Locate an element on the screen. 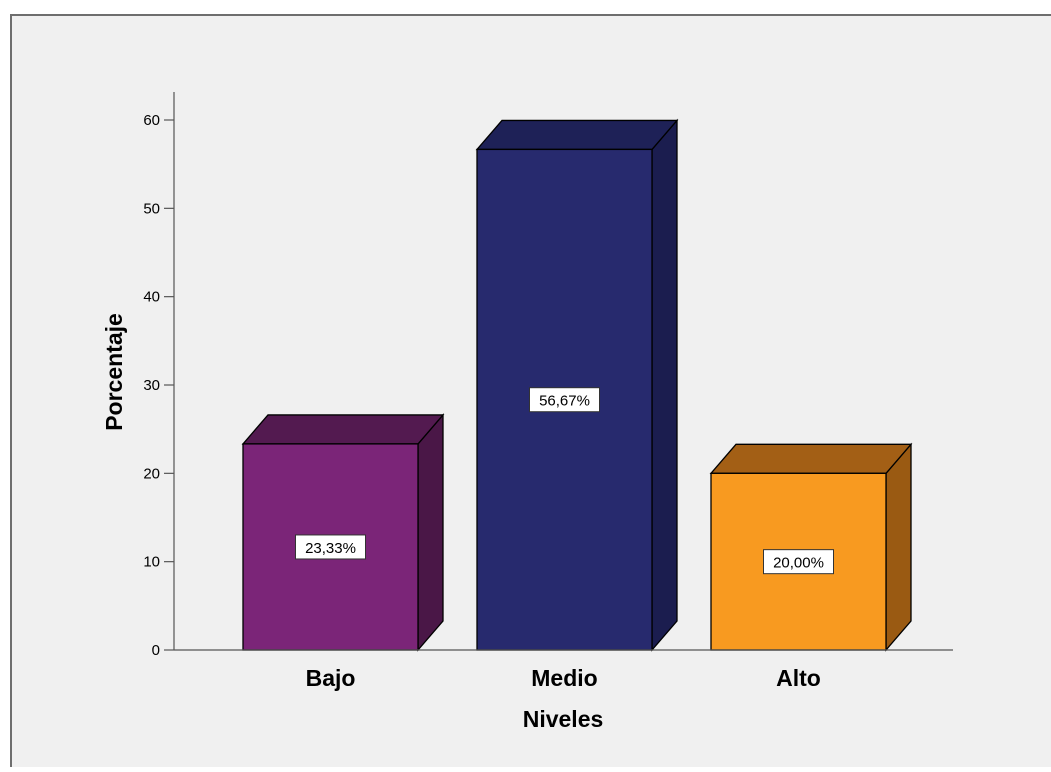 The image size is (1051, 772). x-axis-title: Niveles is located at coordinates (563, 719).